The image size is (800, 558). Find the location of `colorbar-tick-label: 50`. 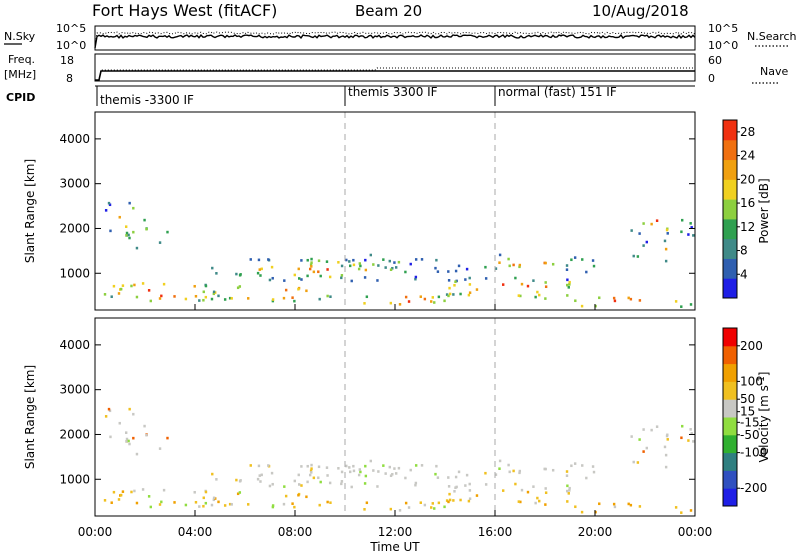

colorbar-tick-label: 50 is located at coordinates (747, 399).